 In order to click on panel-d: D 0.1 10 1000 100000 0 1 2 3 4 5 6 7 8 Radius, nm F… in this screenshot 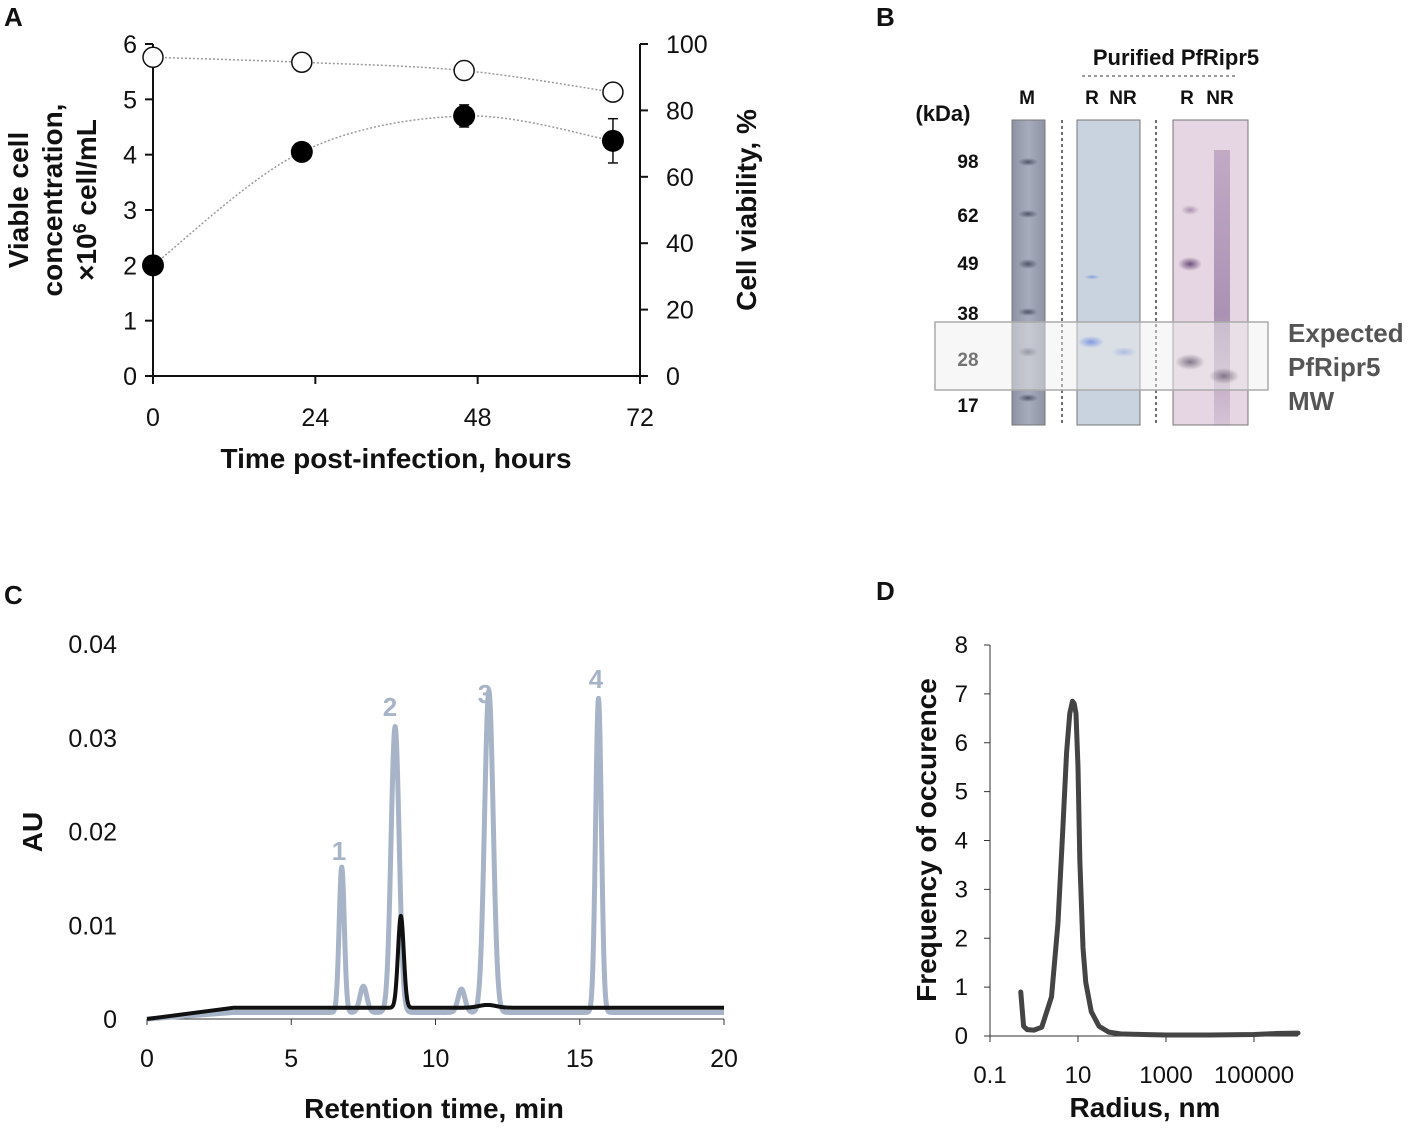, I will do `click(1088, 849)`.